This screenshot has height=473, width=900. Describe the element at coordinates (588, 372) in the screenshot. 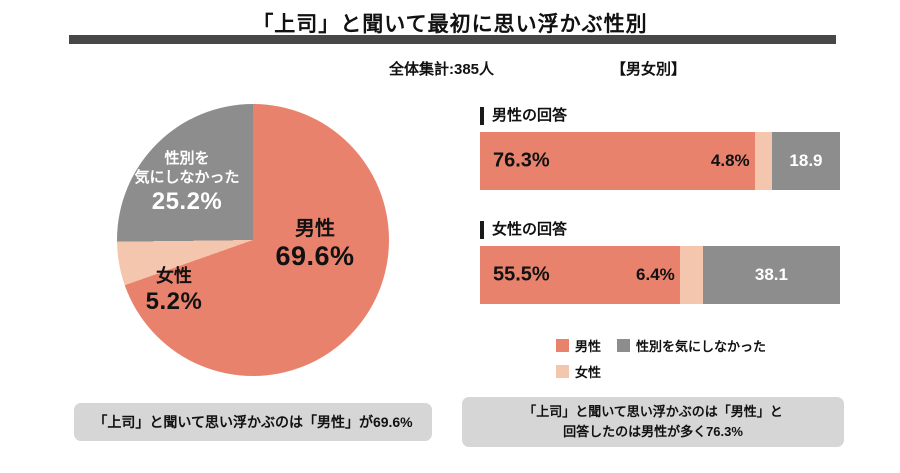

I see `legend-label-female: 女性` at that location.